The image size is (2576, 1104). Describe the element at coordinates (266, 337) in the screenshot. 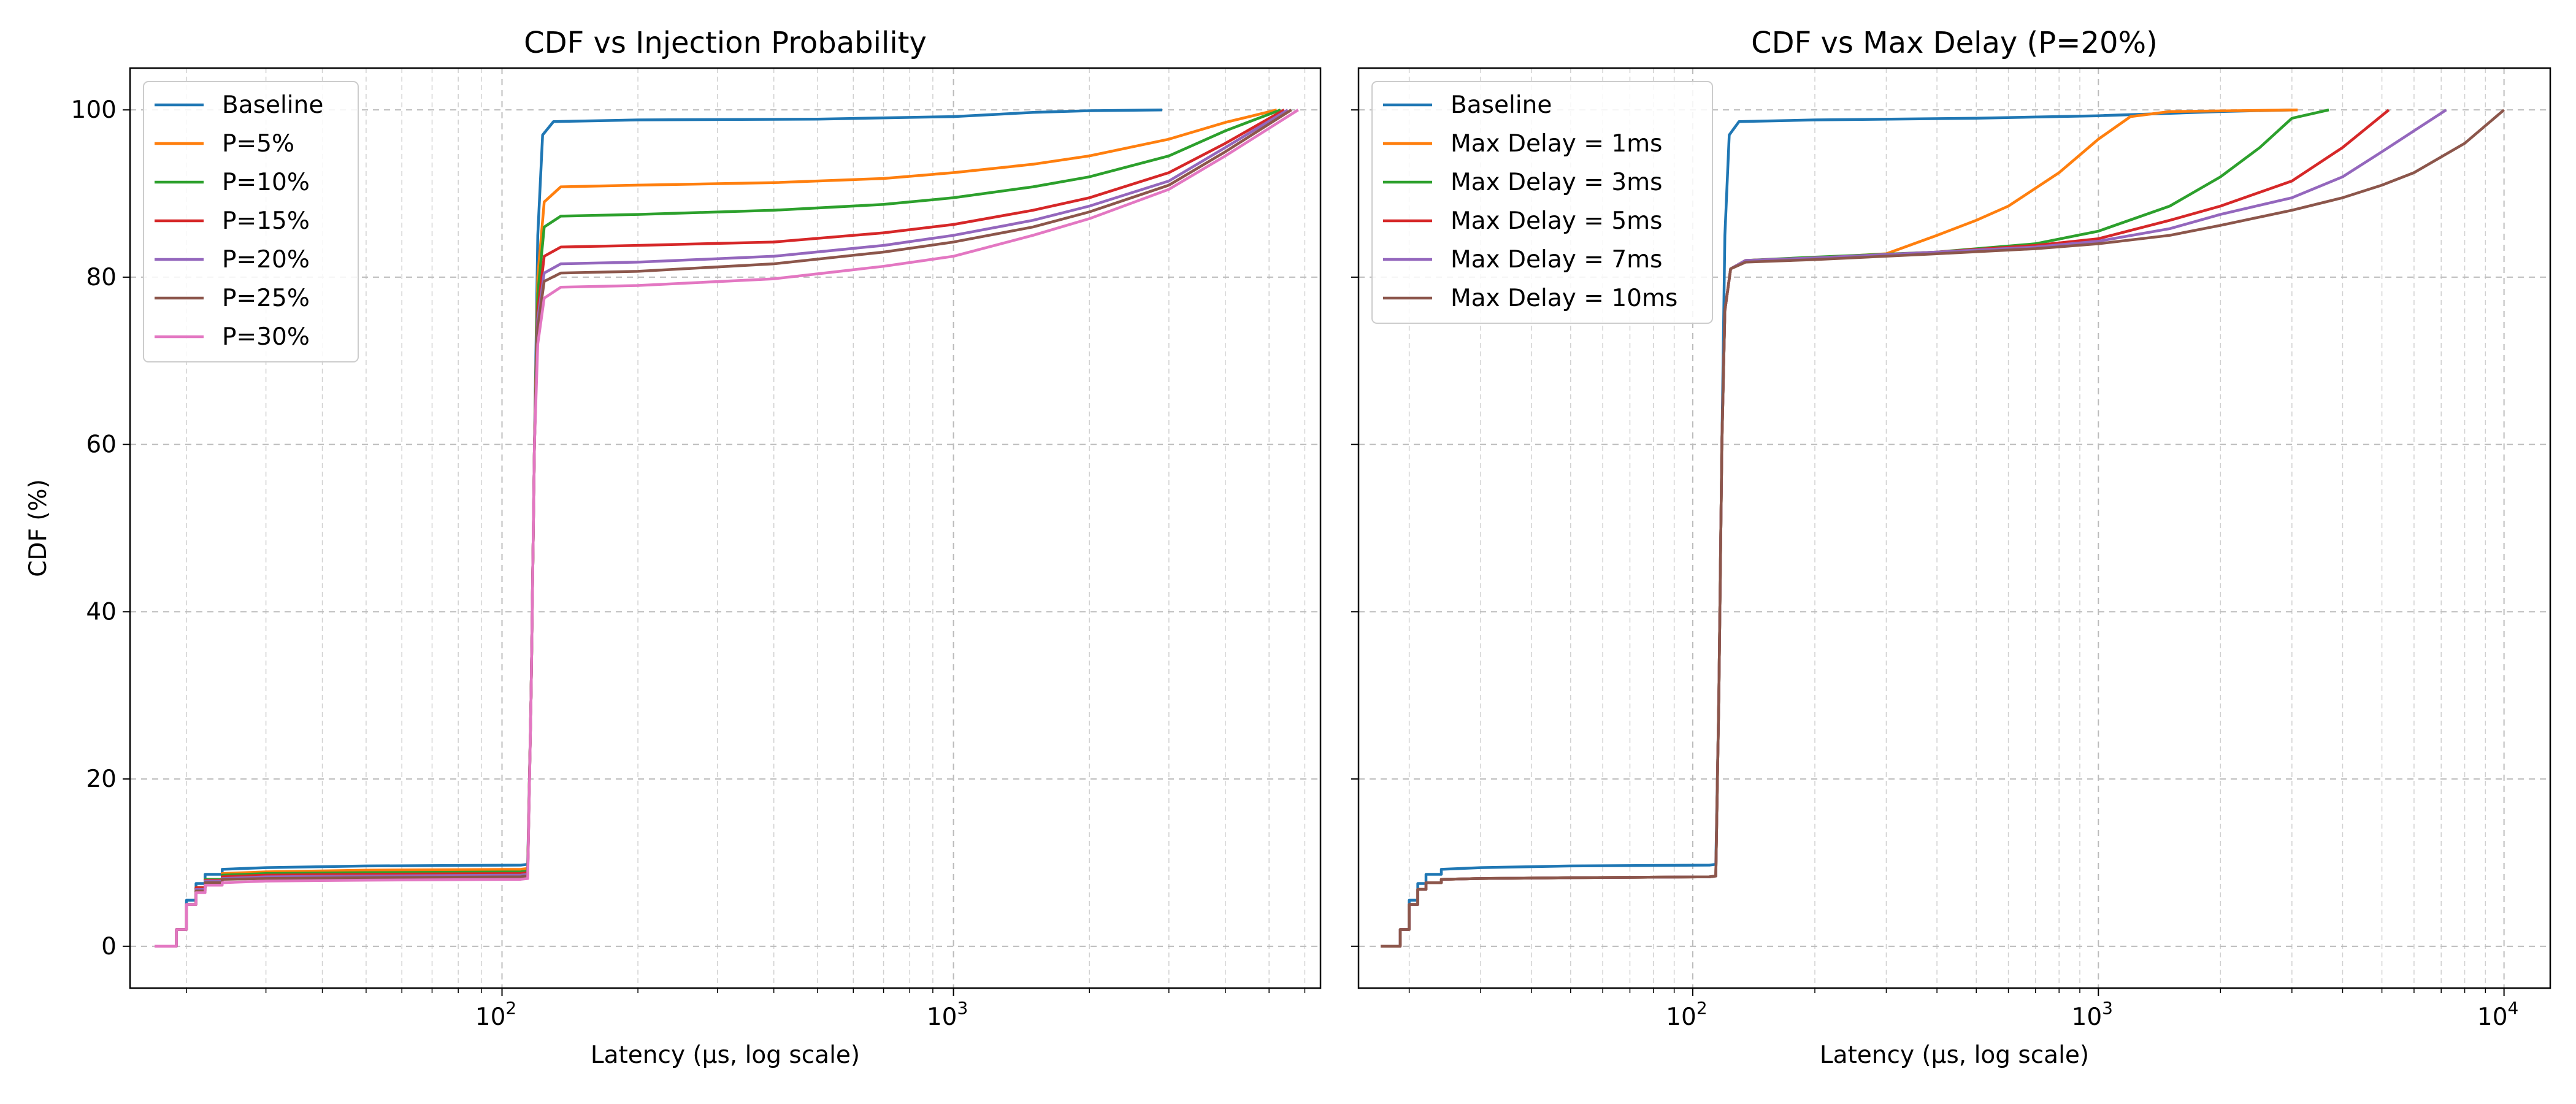

I see `legend-label: P=30%` at that location.